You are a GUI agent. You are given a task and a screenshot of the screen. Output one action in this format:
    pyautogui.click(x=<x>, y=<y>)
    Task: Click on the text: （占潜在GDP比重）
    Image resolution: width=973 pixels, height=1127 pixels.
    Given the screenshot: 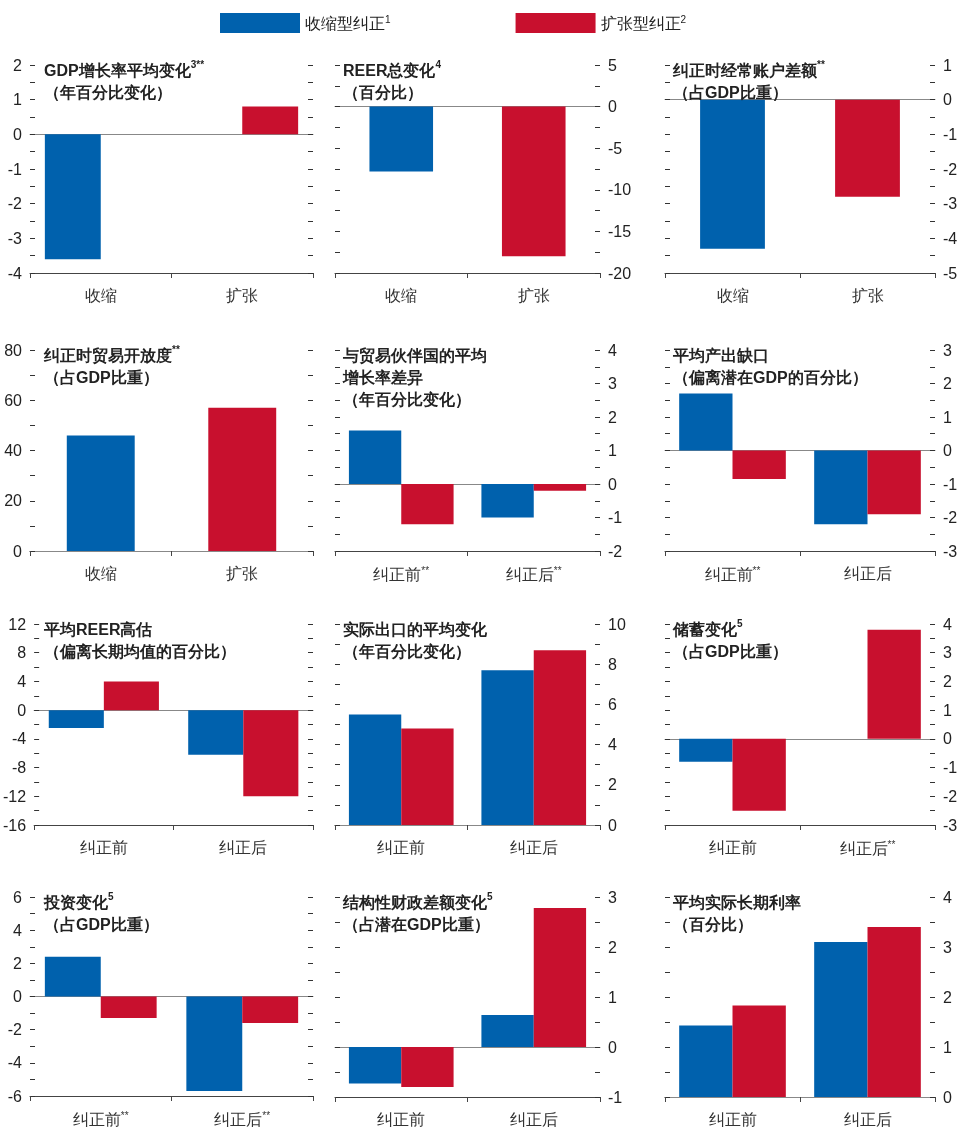 What is the action you would take?
    pyautogui.click(x=416, y=924)
    